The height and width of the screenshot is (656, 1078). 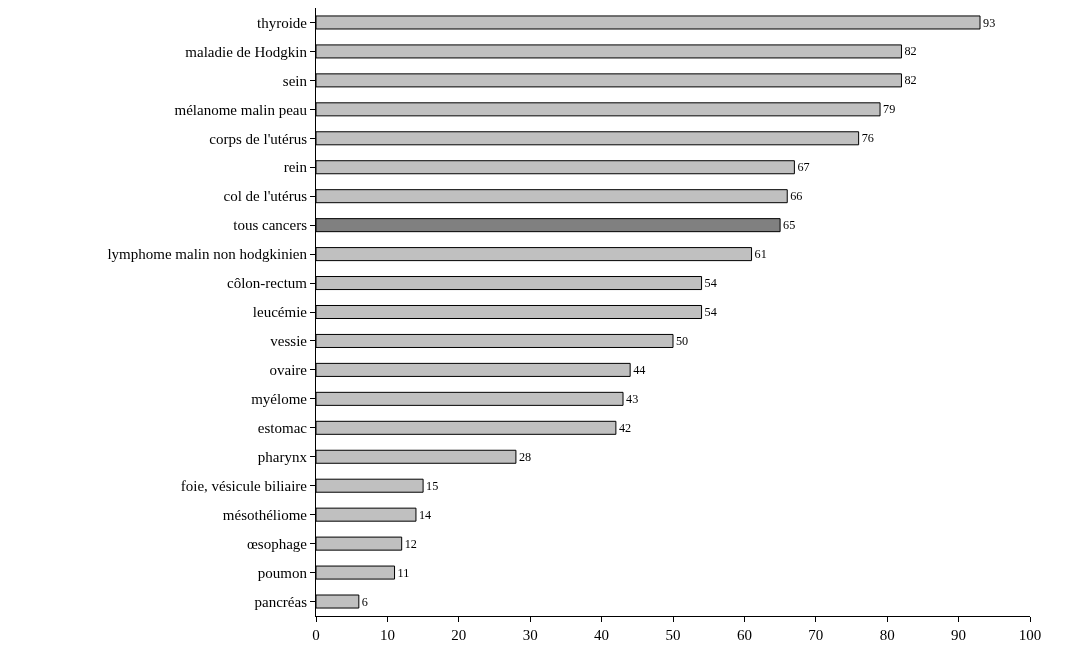 What do you see at coordinates (265, 514) in the screenshot?
I see `y-tick-label: mésothéliome` at bounding box center [265, 514].